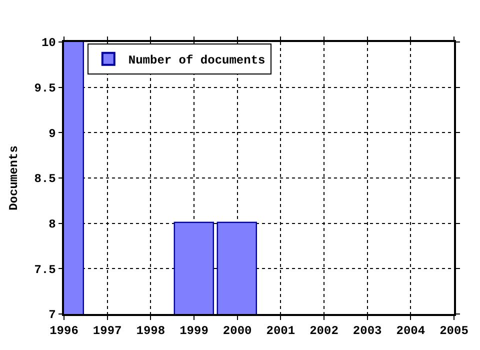 The height and width of the screenshot is (350, 480). I want to click on x-tick-label: 2003, so click(367, 331).